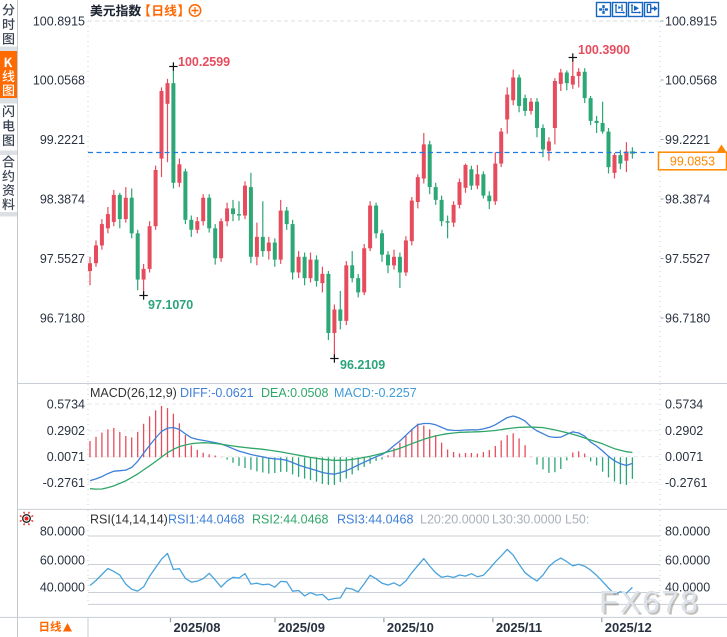 Image resolution: width=727 pixels, height=637 pixels. What do you see at coordinates (217, 393) in the screenshot?
I see `svg-text: DIFF:-0.0621` at bounding box center [217, 393].